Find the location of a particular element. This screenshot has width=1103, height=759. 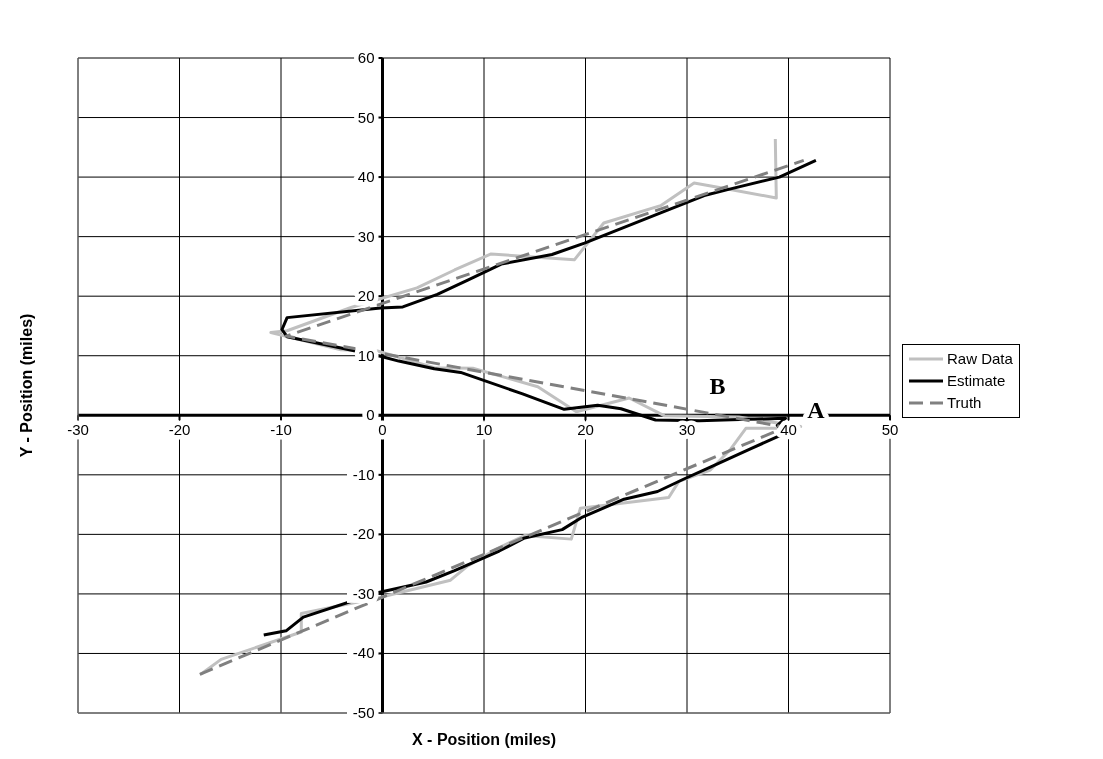

y-tick-label: 30 is located at coordinates (366, 236).